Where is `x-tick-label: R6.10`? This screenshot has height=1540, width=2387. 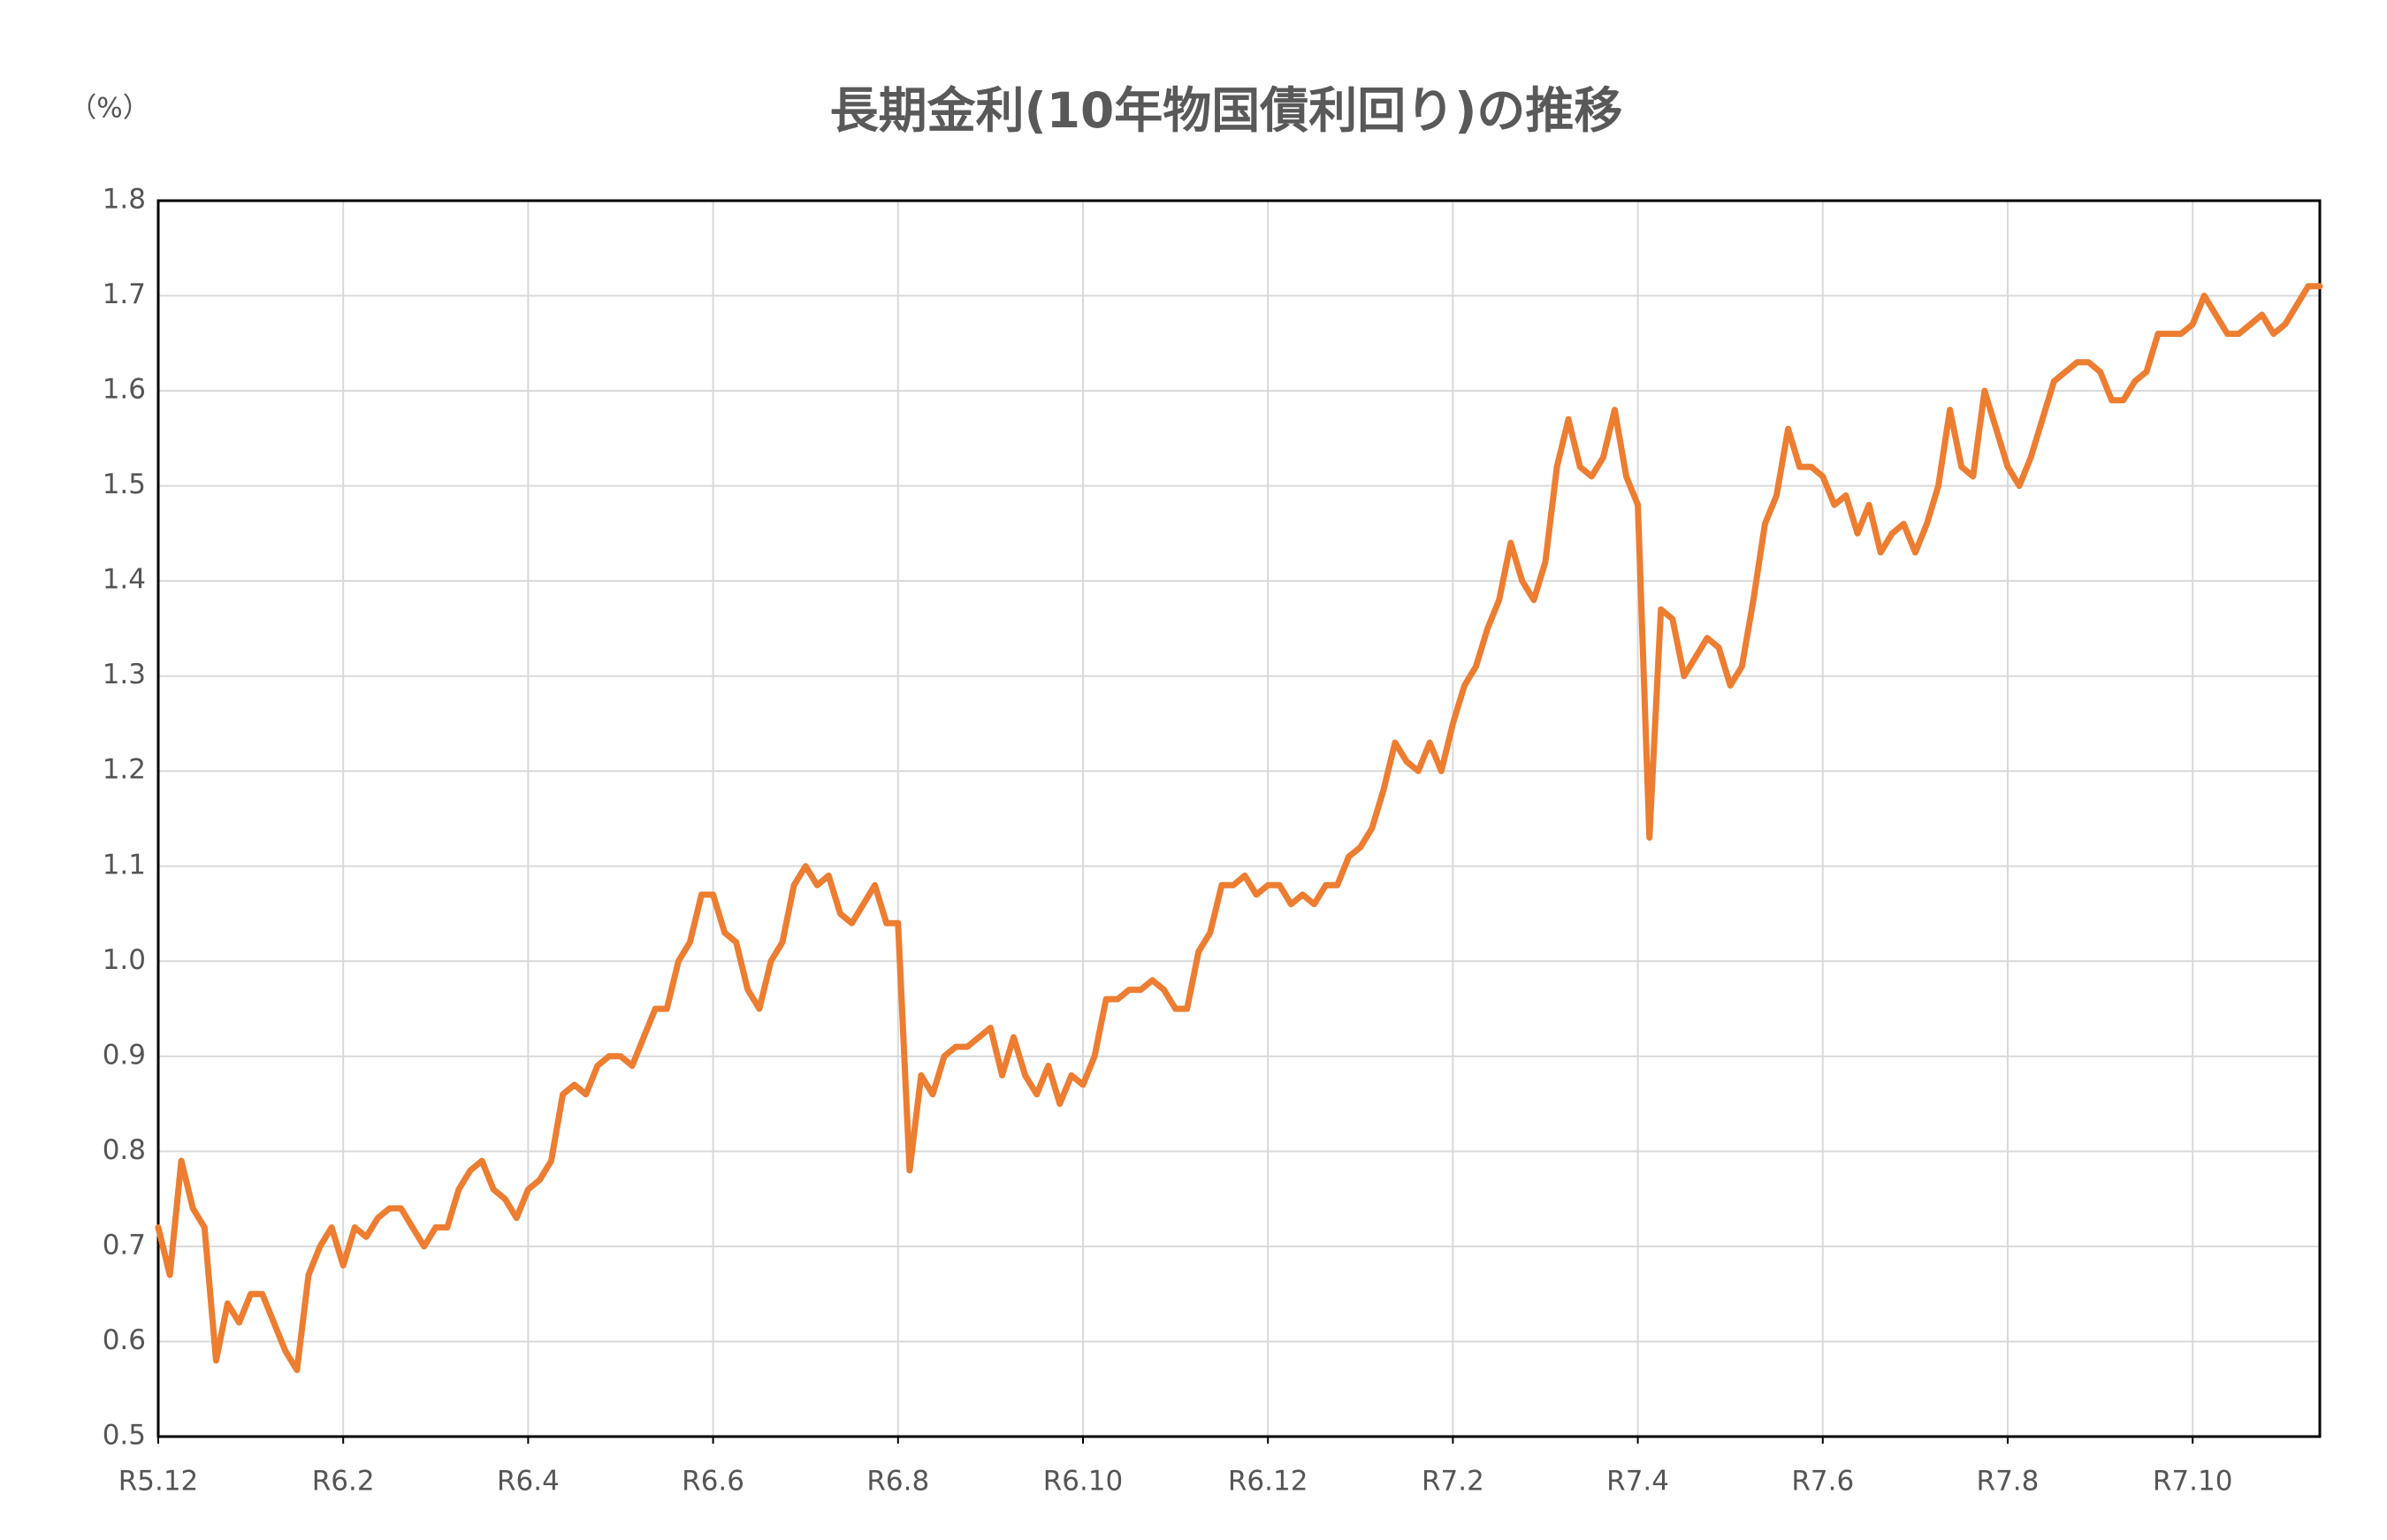 x-tick-label: R6.10 is located at coordinates (1083, 1482).